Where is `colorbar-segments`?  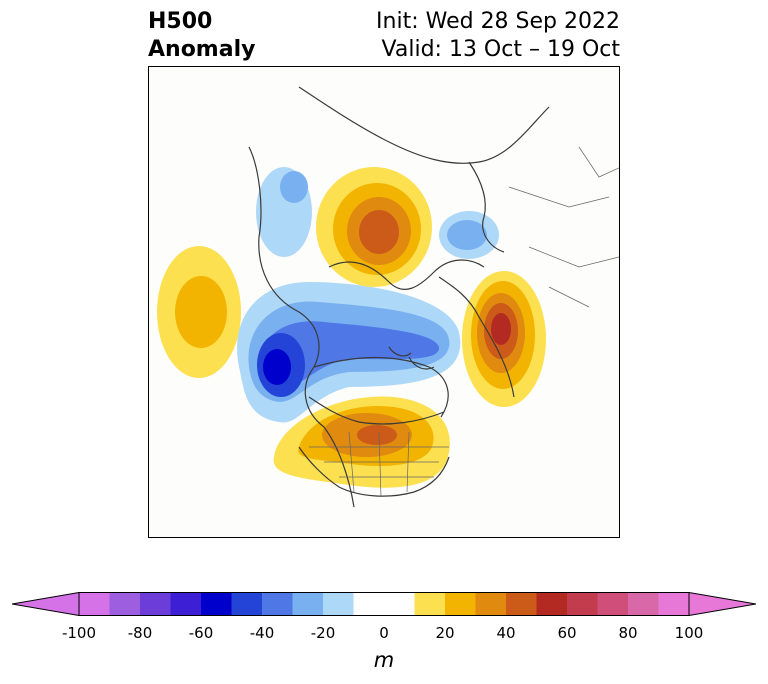 colorbar-segments is located at coordinates (384, 604).